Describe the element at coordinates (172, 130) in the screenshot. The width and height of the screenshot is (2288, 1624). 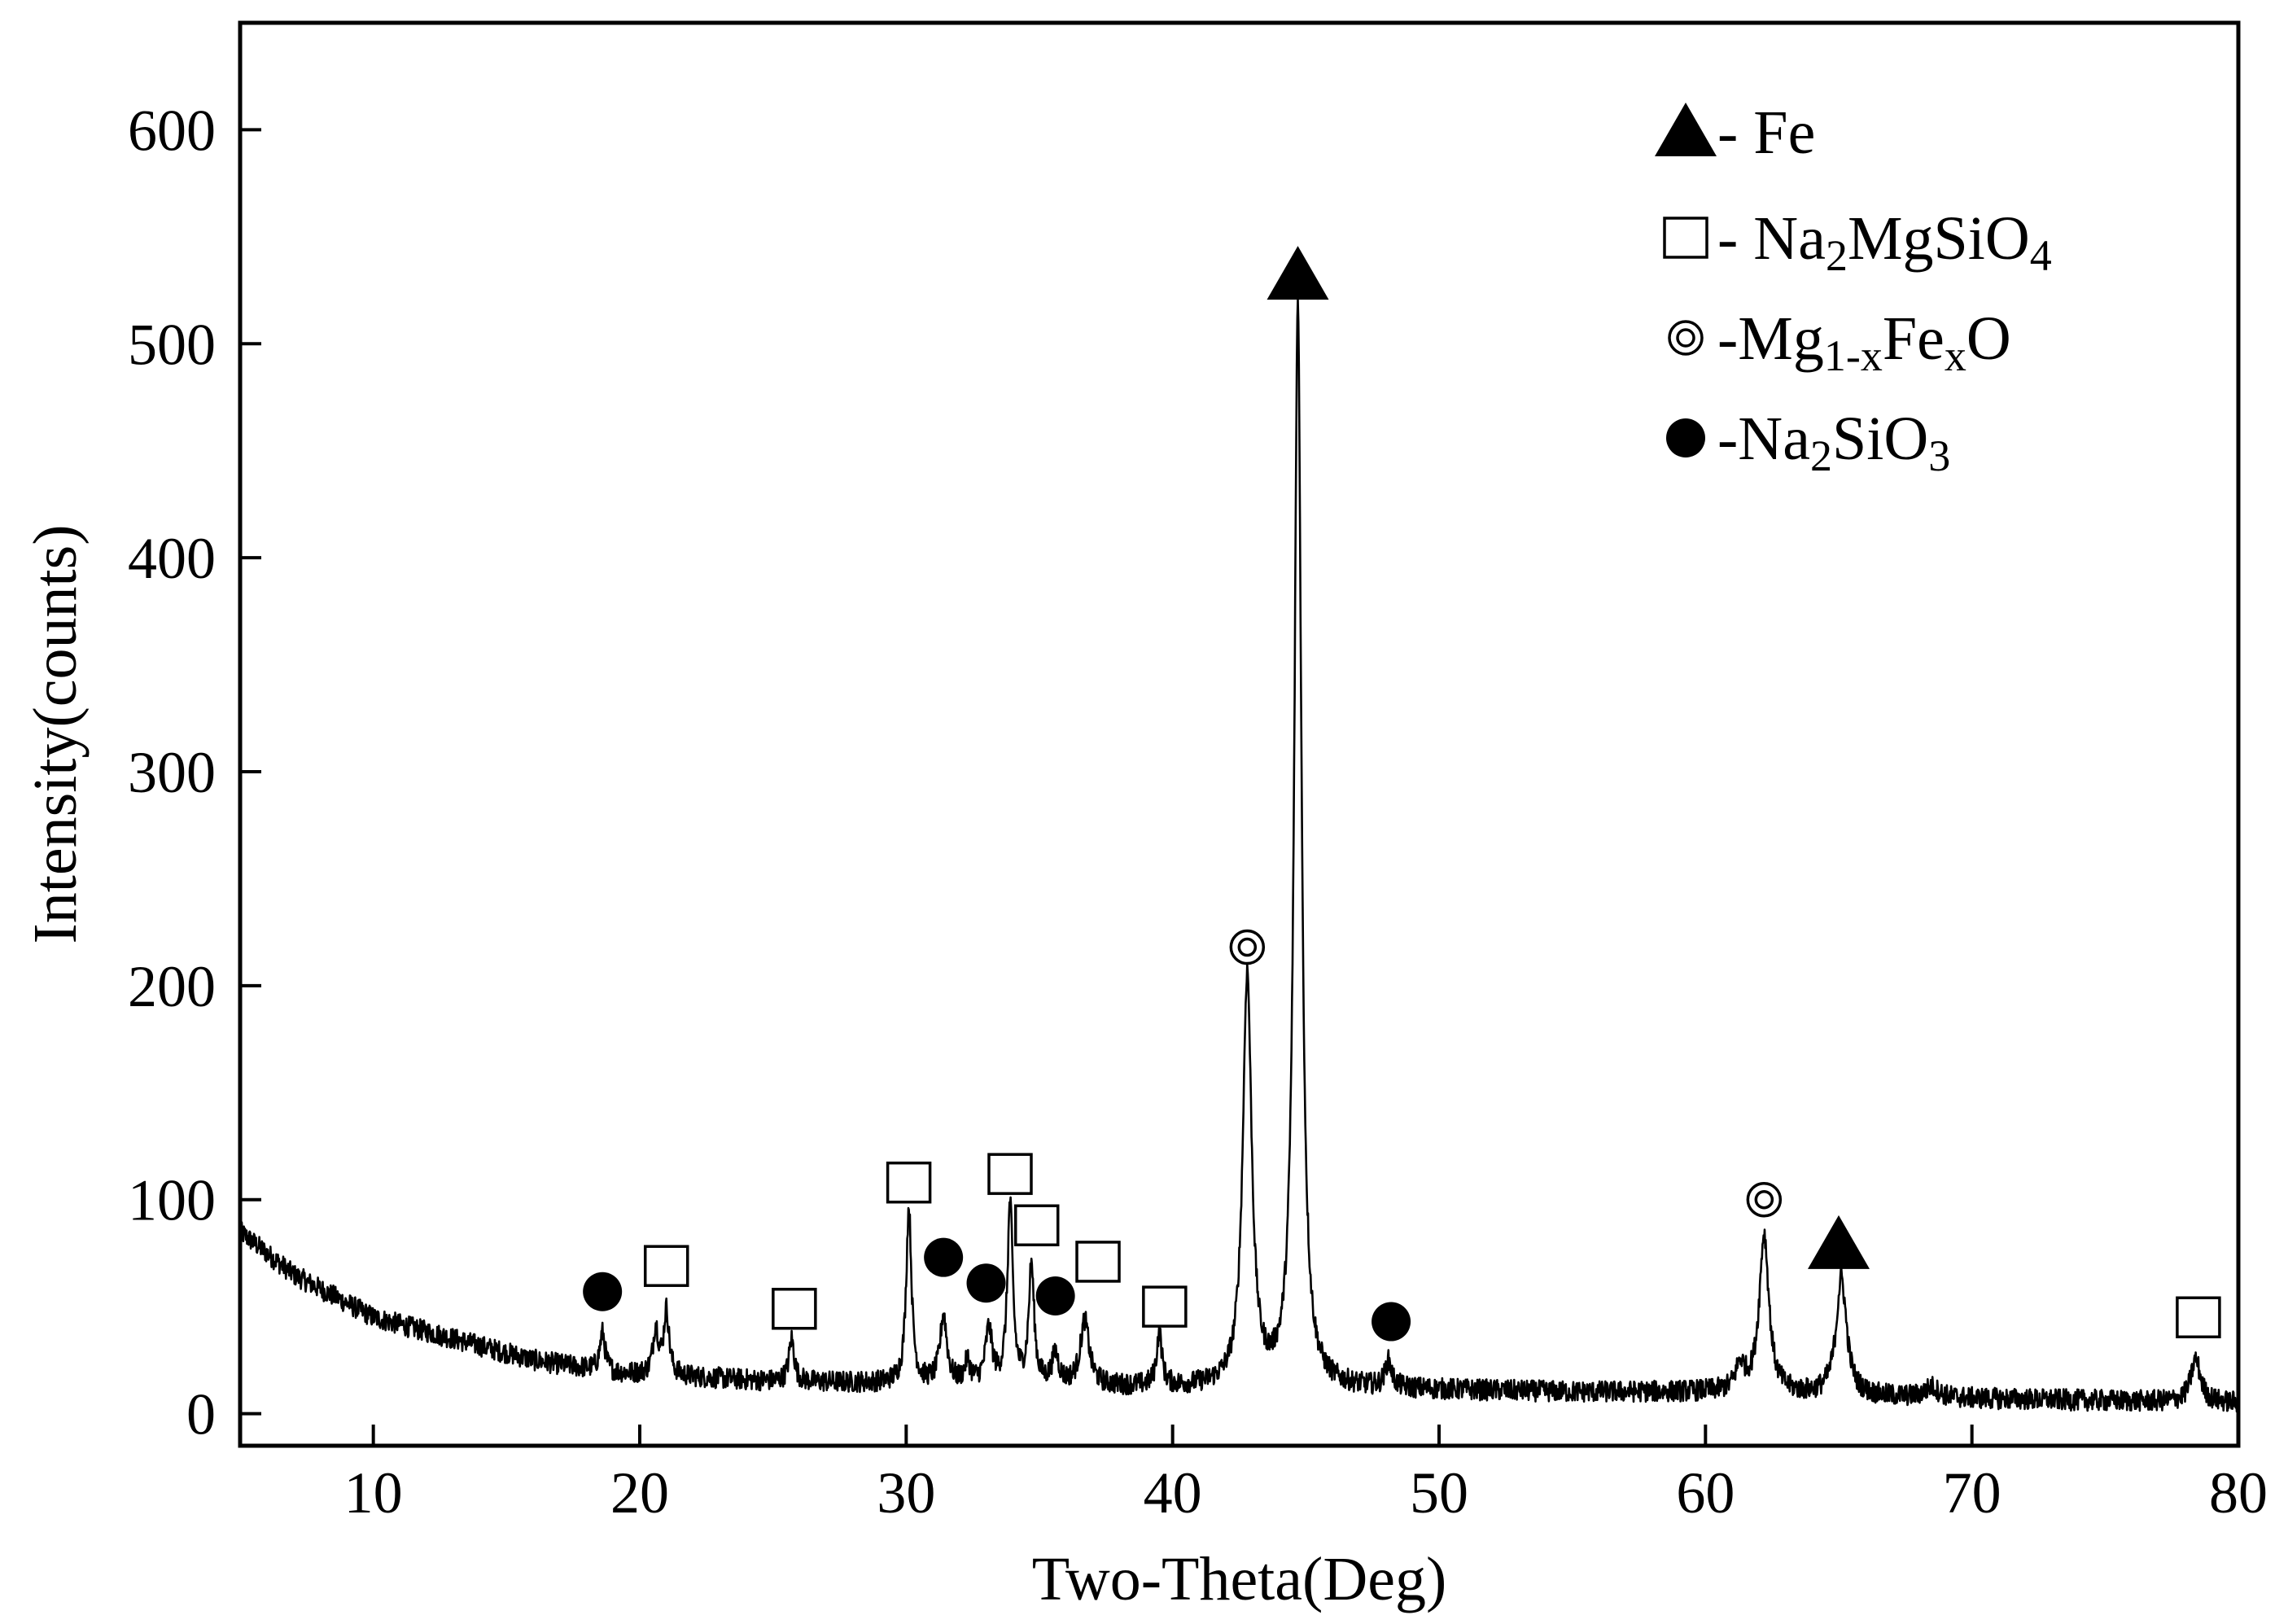
I see `y-tick-label: 600` at that location.